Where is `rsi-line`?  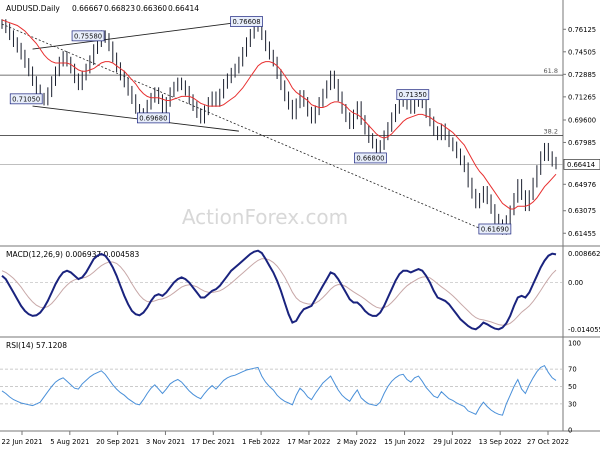
rsi-line is located at coordinates (279, 390).